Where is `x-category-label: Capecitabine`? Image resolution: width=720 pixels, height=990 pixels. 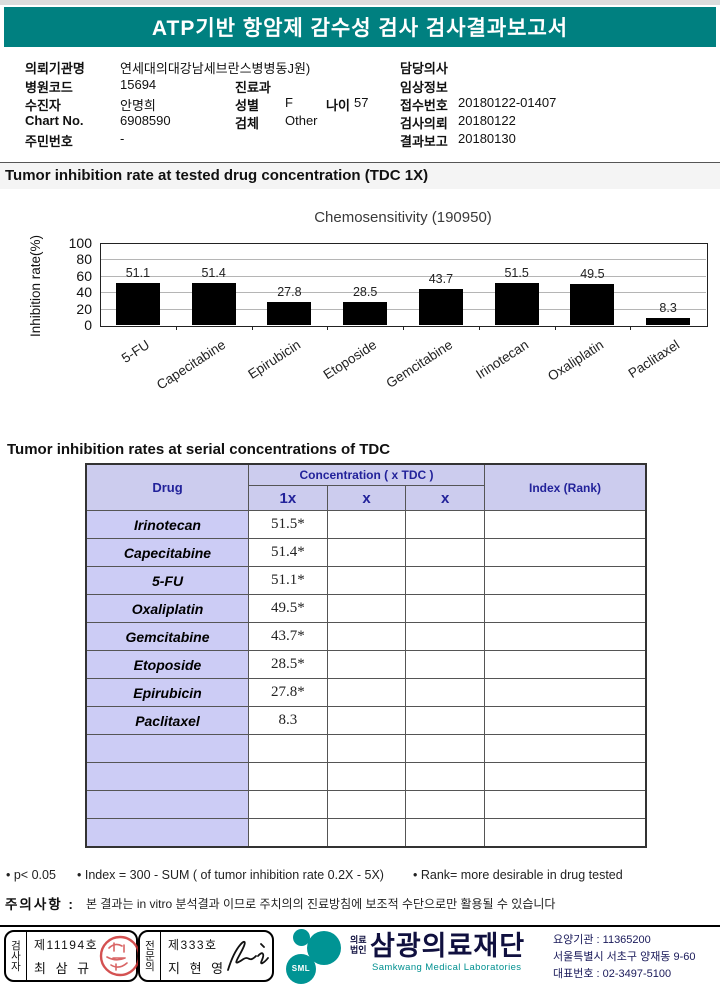
x-category-label: Capecitabine is located at coordinates (190, 365).